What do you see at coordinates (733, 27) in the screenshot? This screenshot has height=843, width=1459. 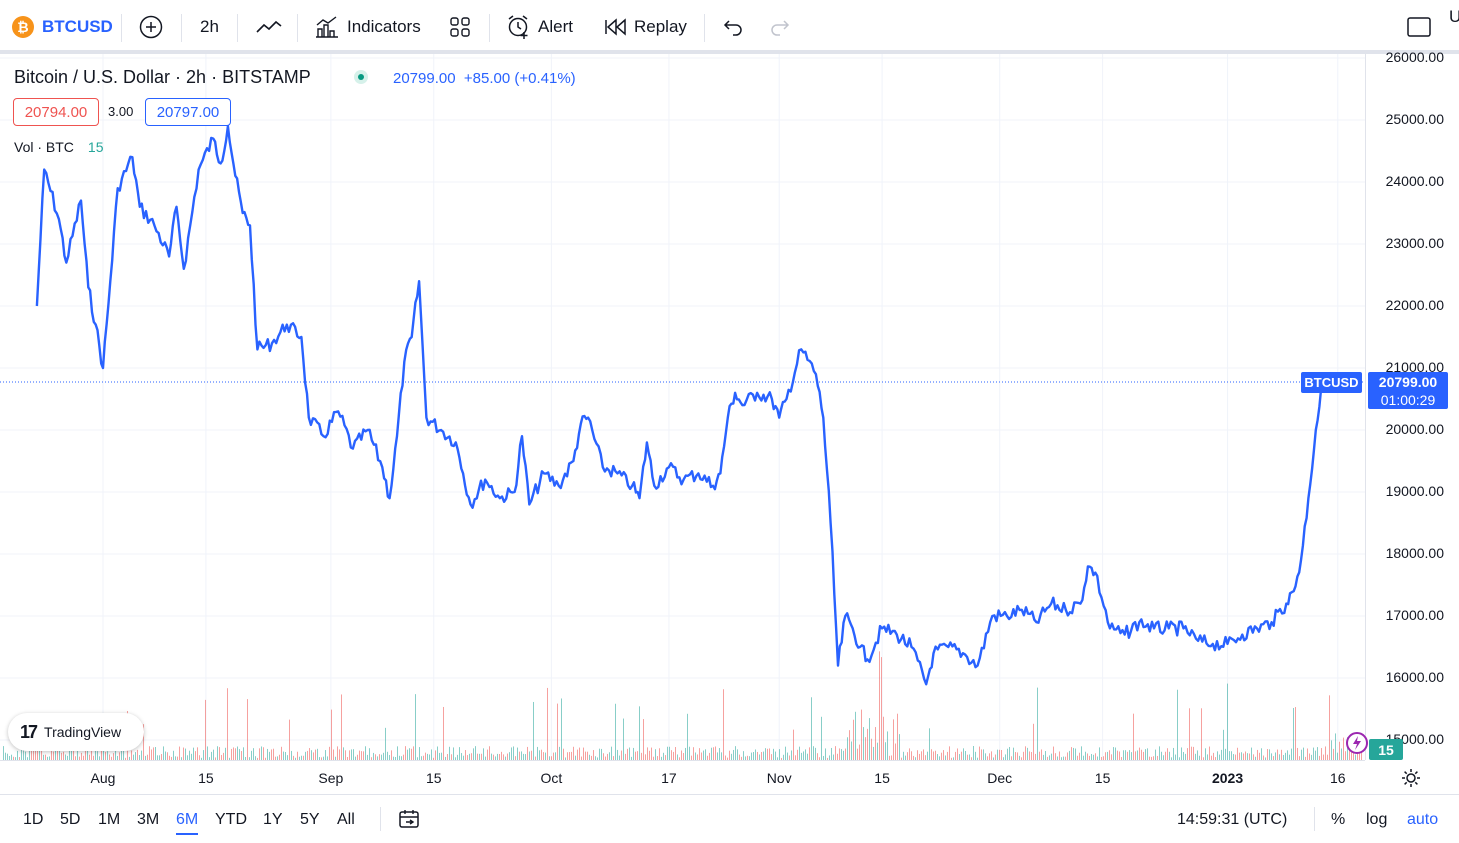 I see `undo-button` at bounding box center [733, 27].